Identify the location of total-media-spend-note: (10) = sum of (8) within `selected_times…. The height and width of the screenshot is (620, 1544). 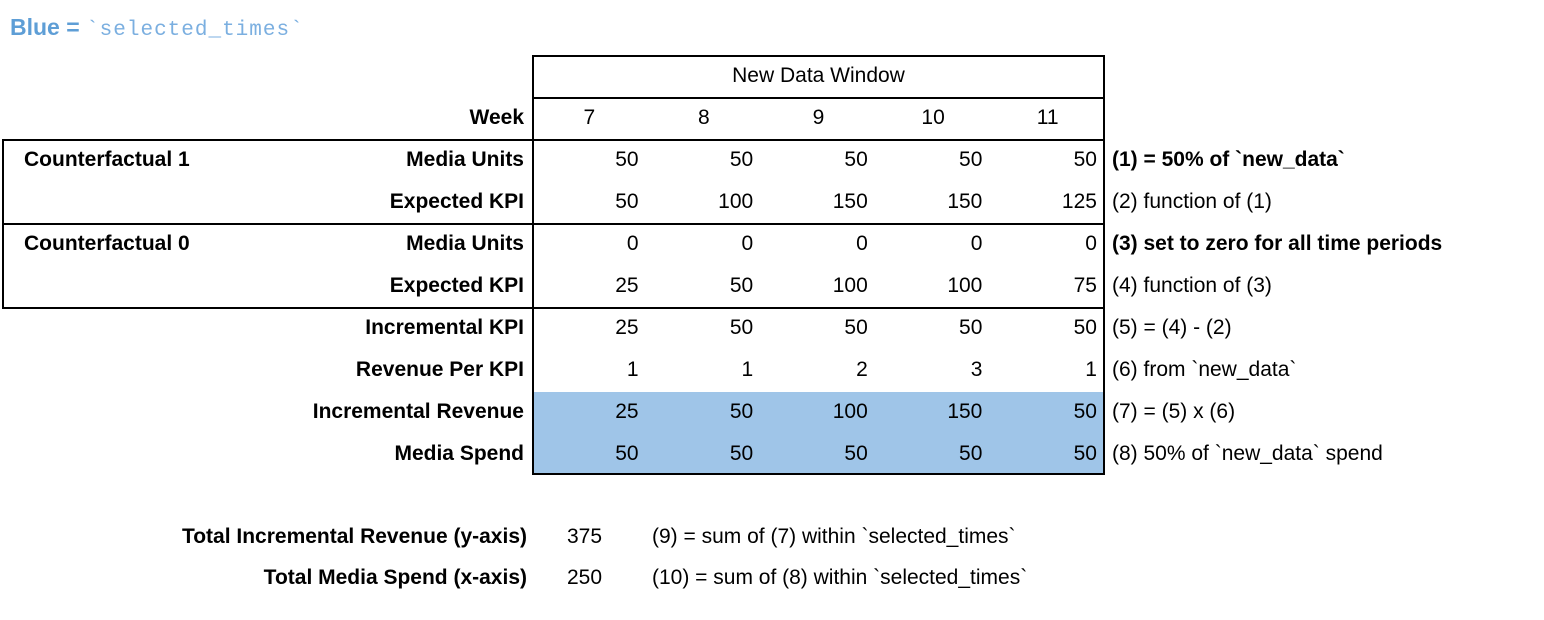
(840, 577).